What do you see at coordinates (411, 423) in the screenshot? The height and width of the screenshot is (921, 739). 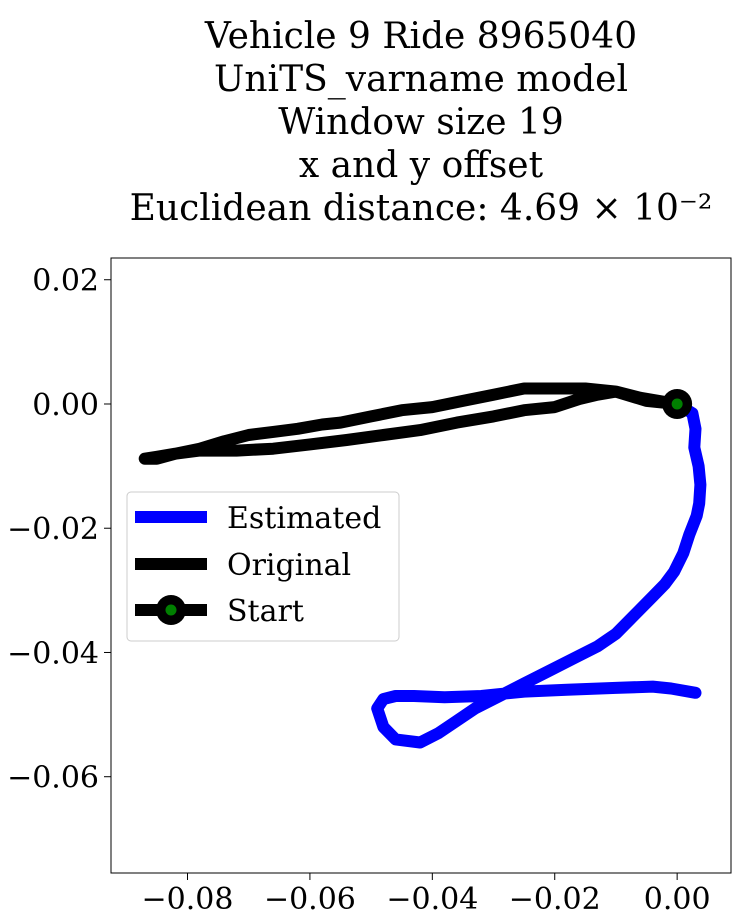 I see `series-line-original` at bounding box center [411, 423].